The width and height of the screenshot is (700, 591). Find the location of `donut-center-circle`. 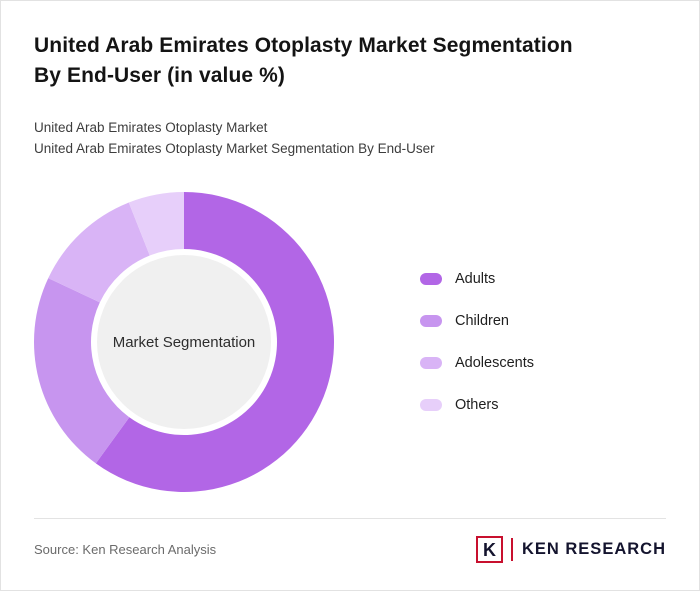

donut-center-circle is located at coordinates (184, 341).